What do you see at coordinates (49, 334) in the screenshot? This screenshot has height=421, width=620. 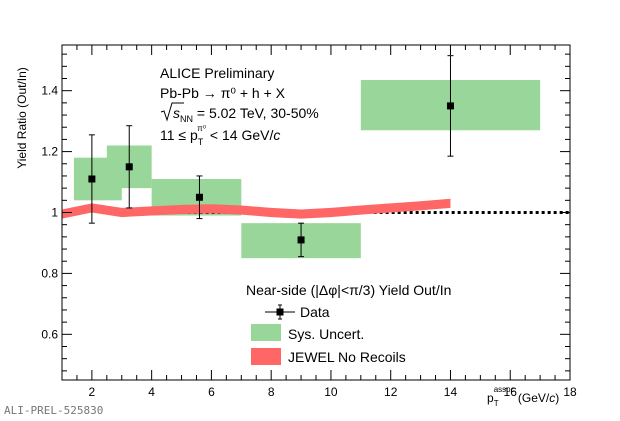 I see `y-tick-label: 0.6` at bounding box center [49, 334].